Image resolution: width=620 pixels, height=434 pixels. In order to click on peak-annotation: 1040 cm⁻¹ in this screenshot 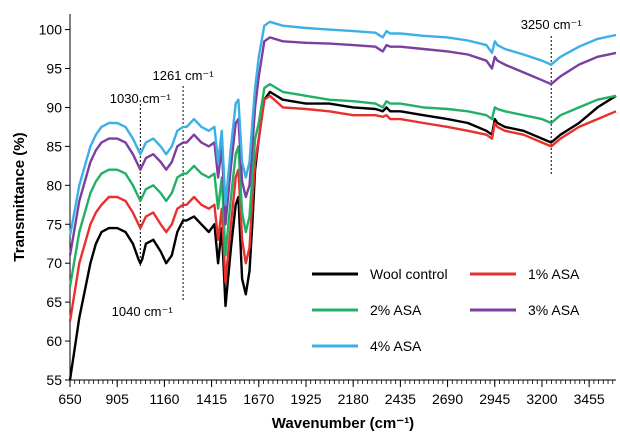, I will do `click(143, 311)`.